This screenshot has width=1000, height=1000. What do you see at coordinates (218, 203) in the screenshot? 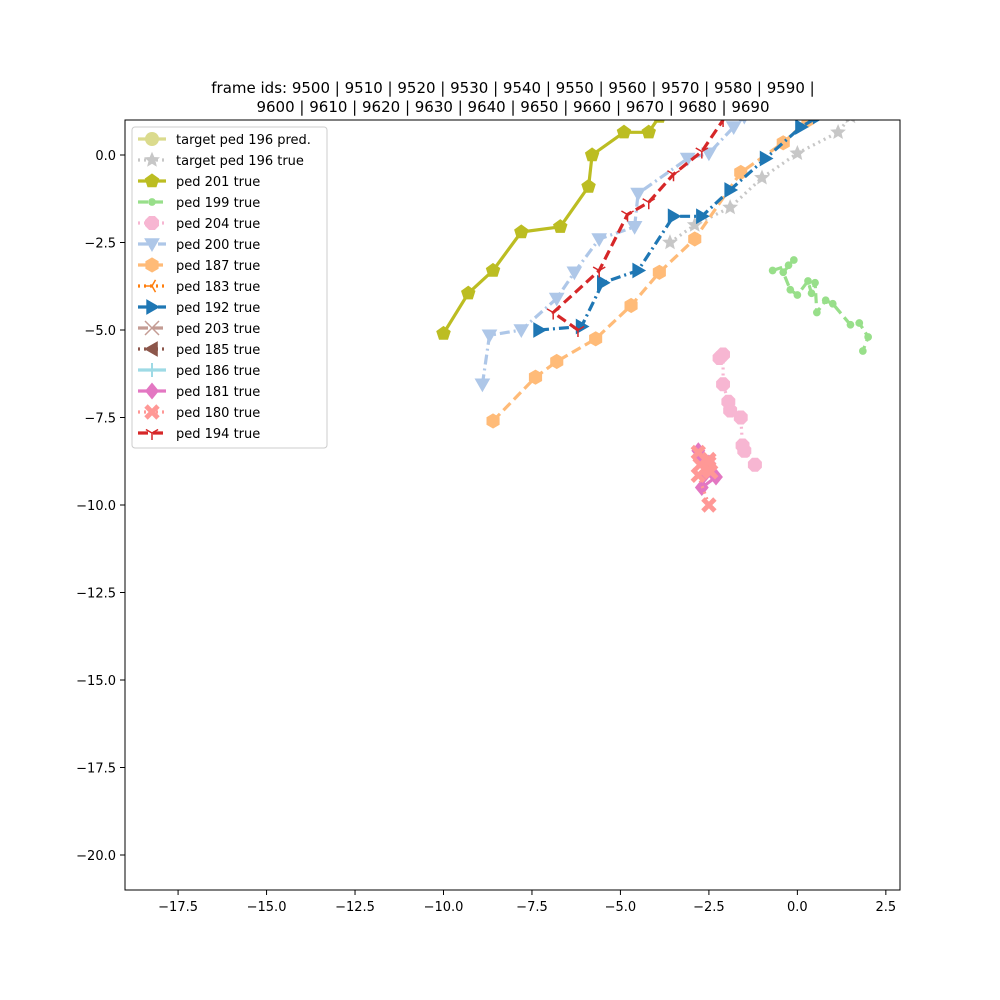
I see `legend-label: ped 199 true` at bounding box center [218, 203].